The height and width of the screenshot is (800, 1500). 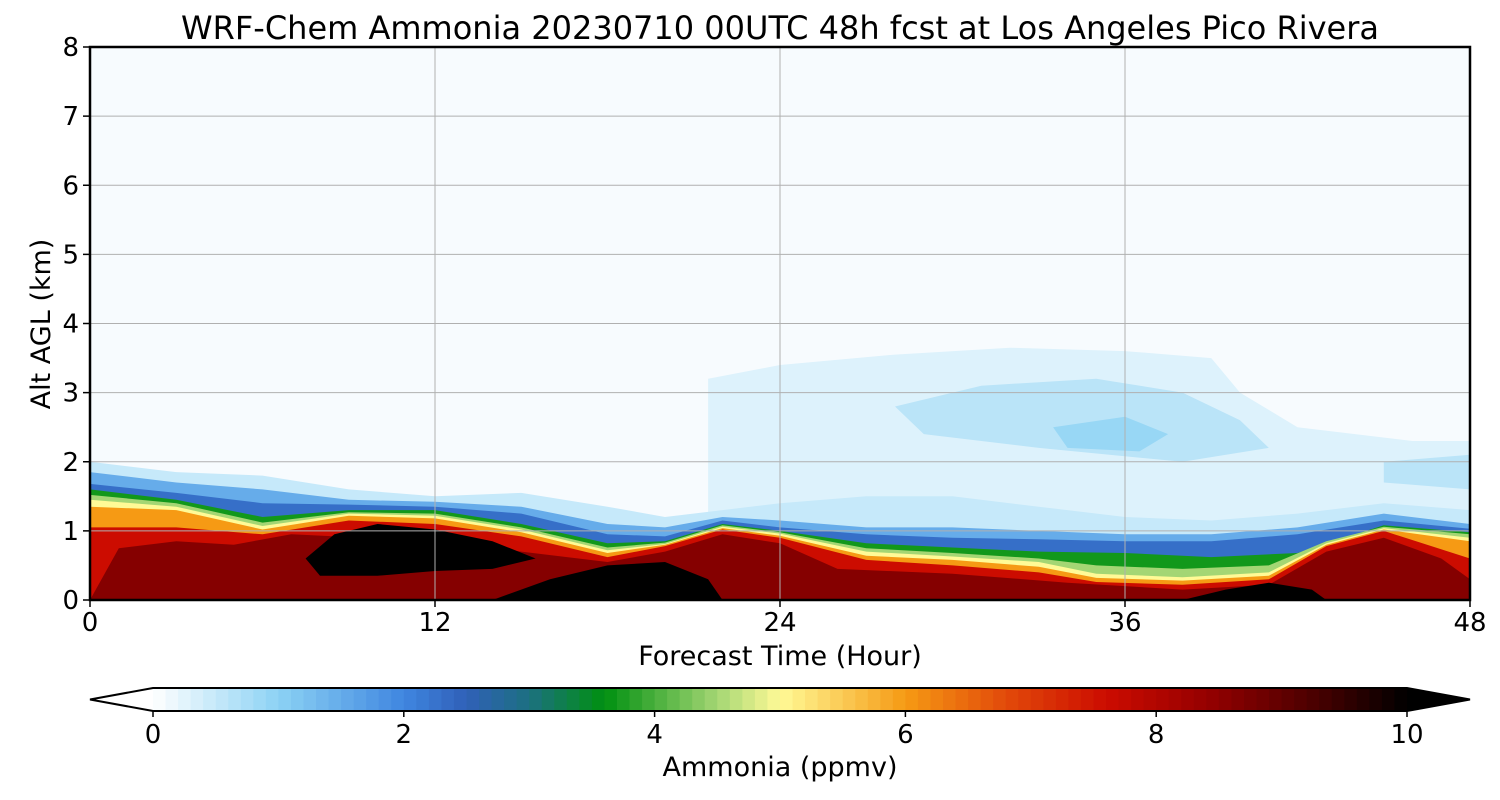 What do you see at coordinates (905, 735) in the screenshot?
I see `colorbar-tick-label: 6` at bounding box center [905, 735].